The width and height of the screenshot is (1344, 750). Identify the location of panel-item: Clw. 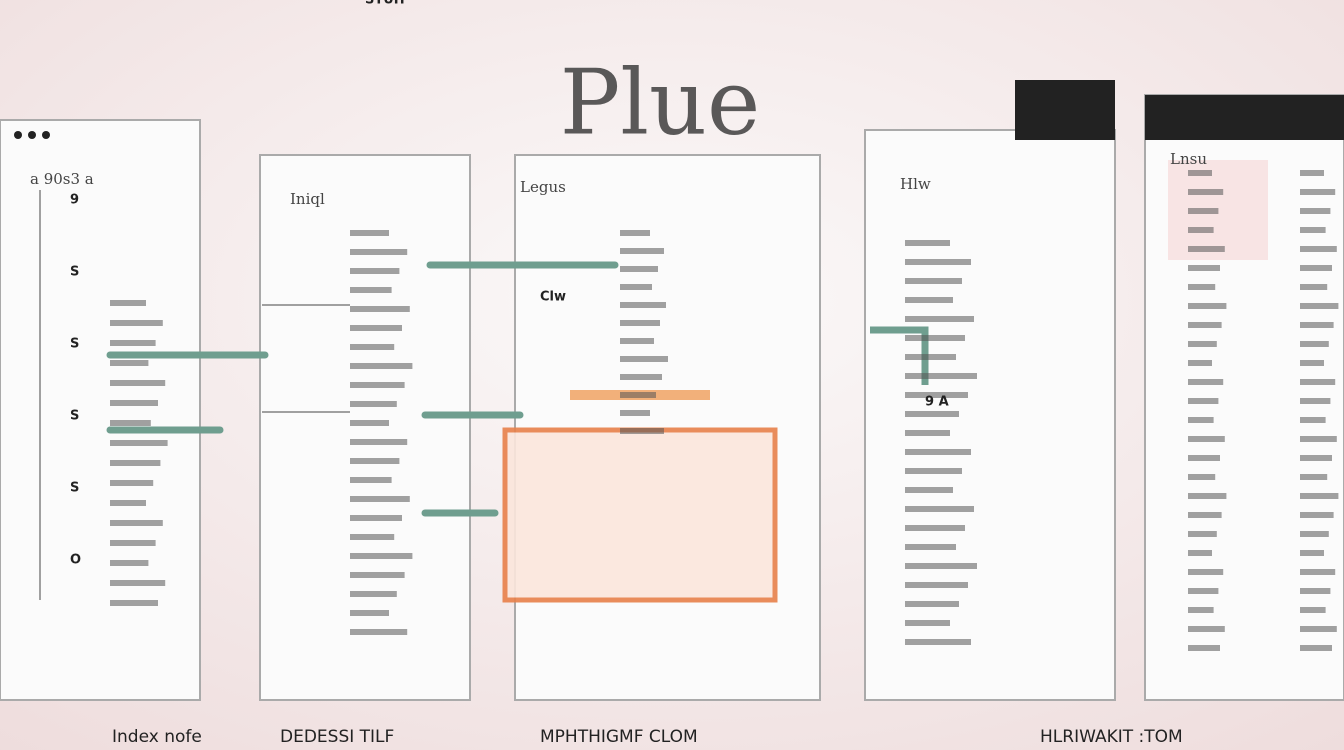
(553, 297).